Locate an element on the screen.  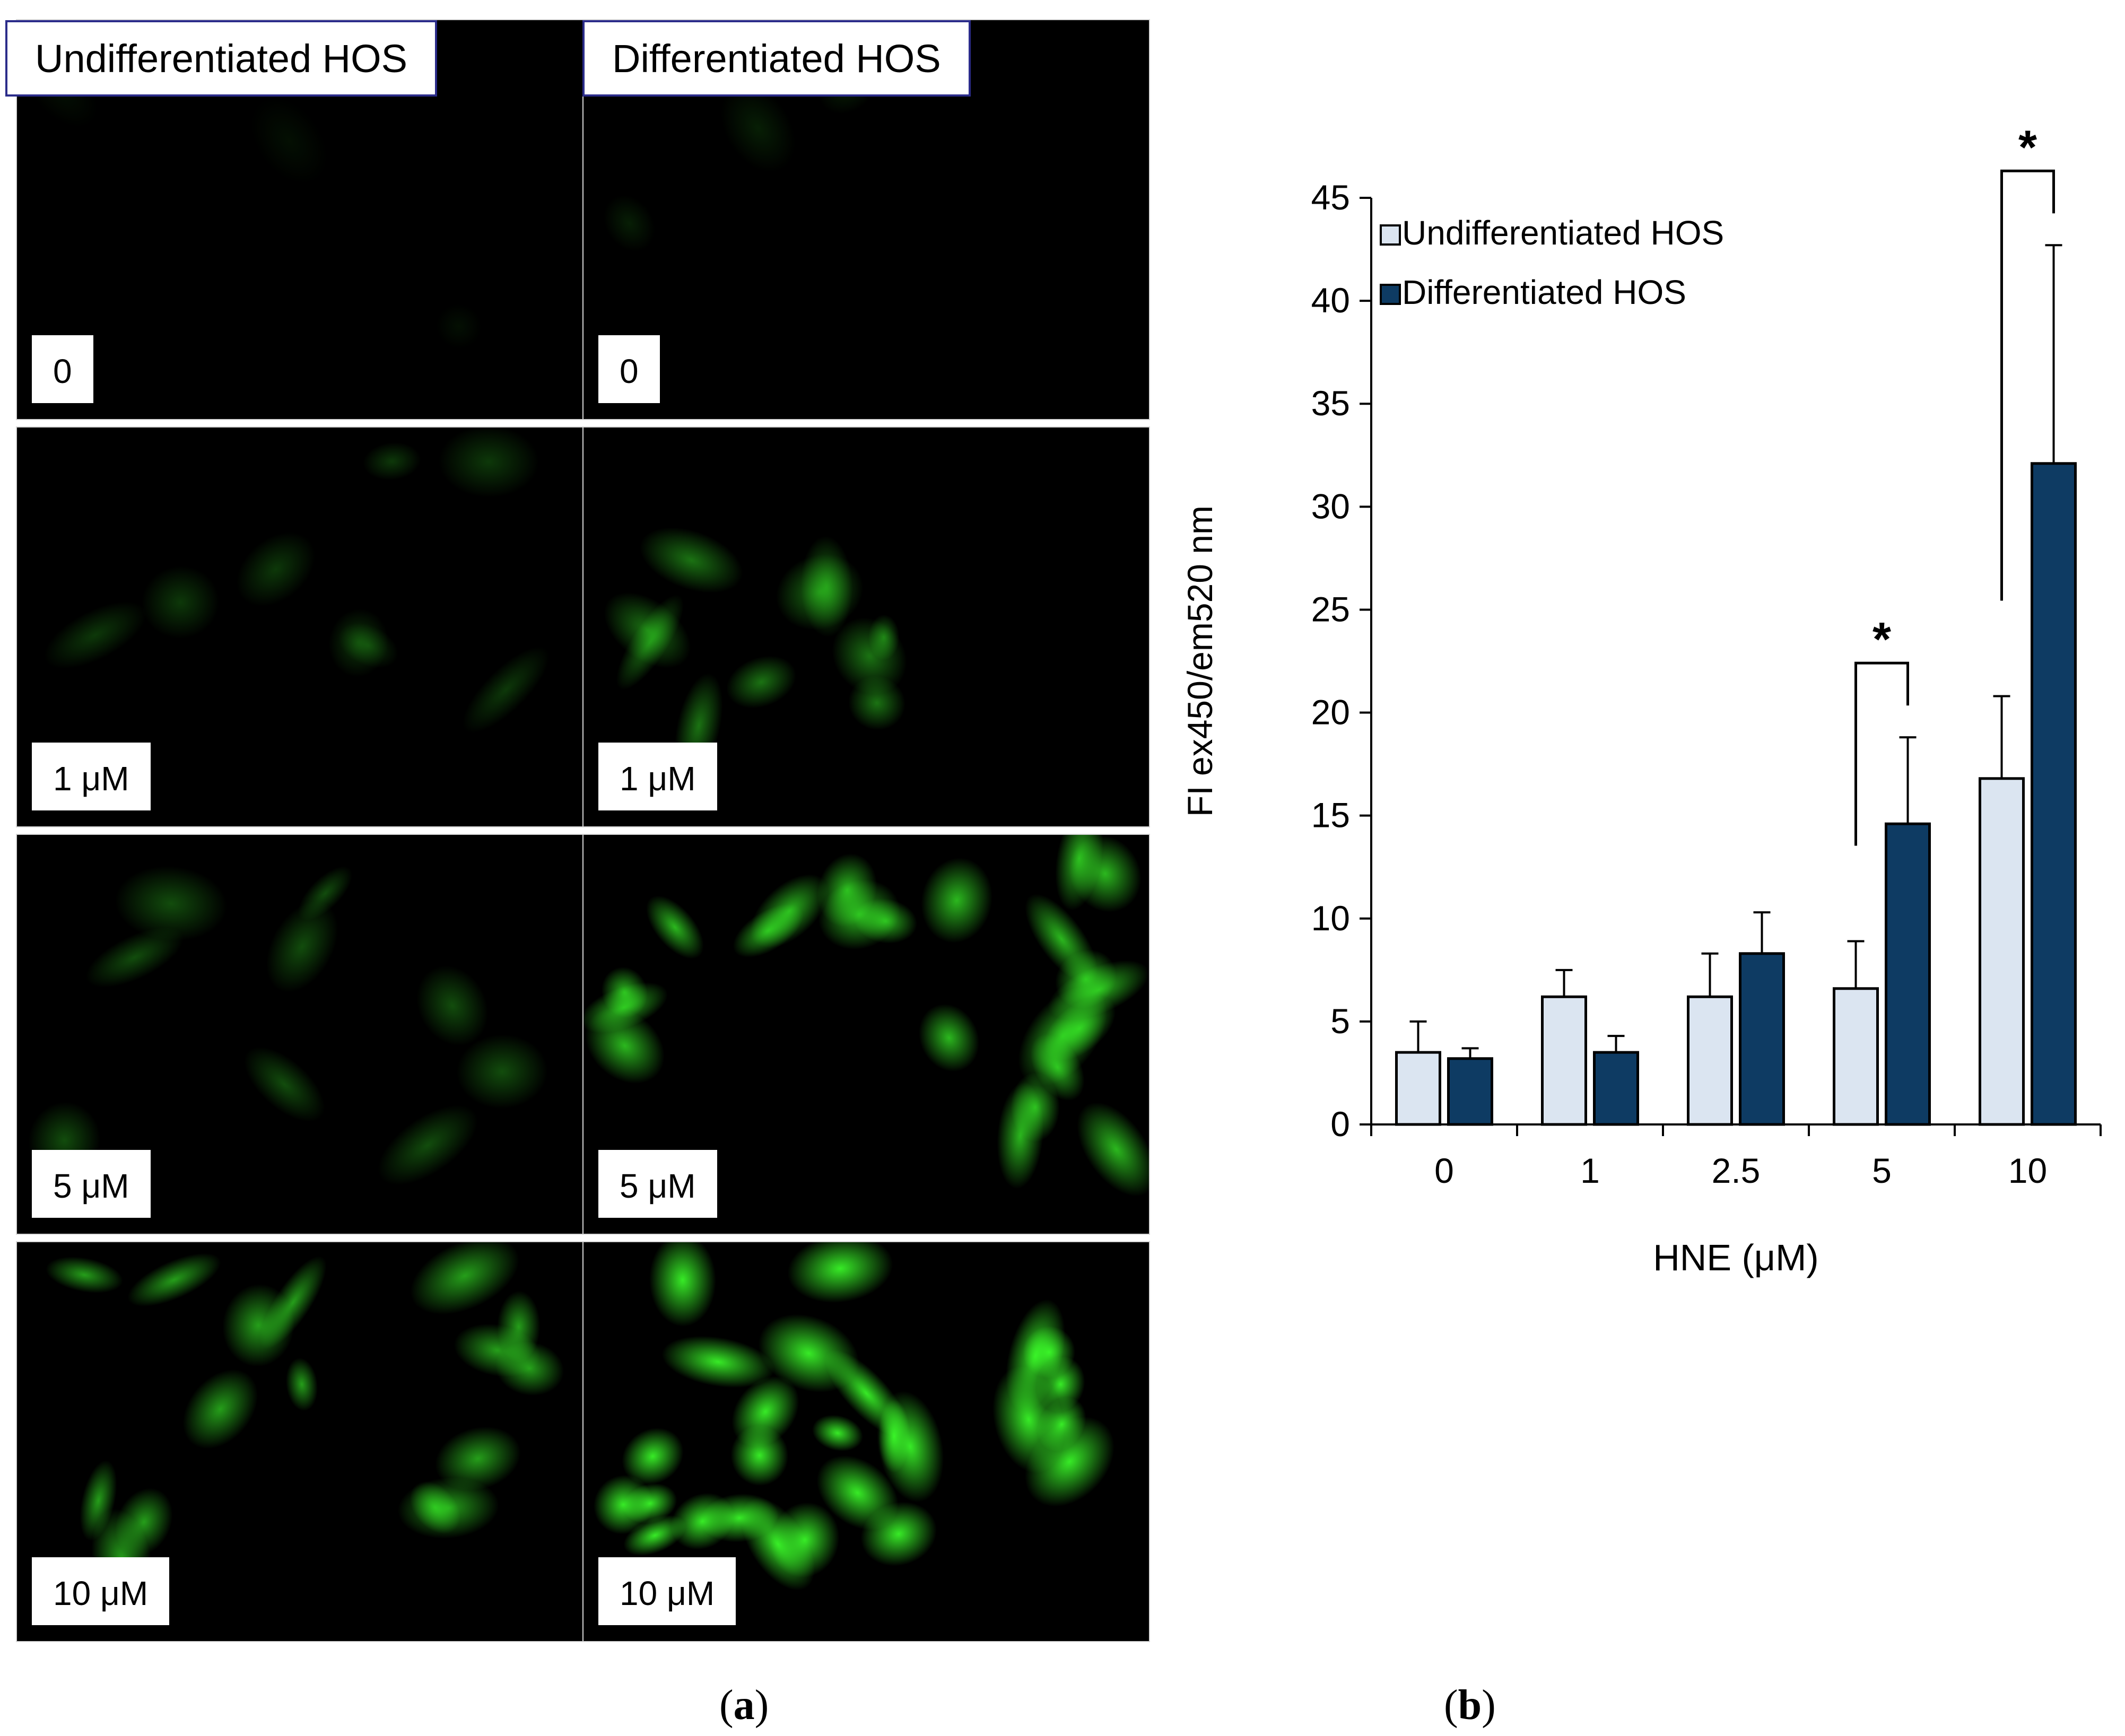
y-tick-label: 15 is located at coordinates (1330, 815).